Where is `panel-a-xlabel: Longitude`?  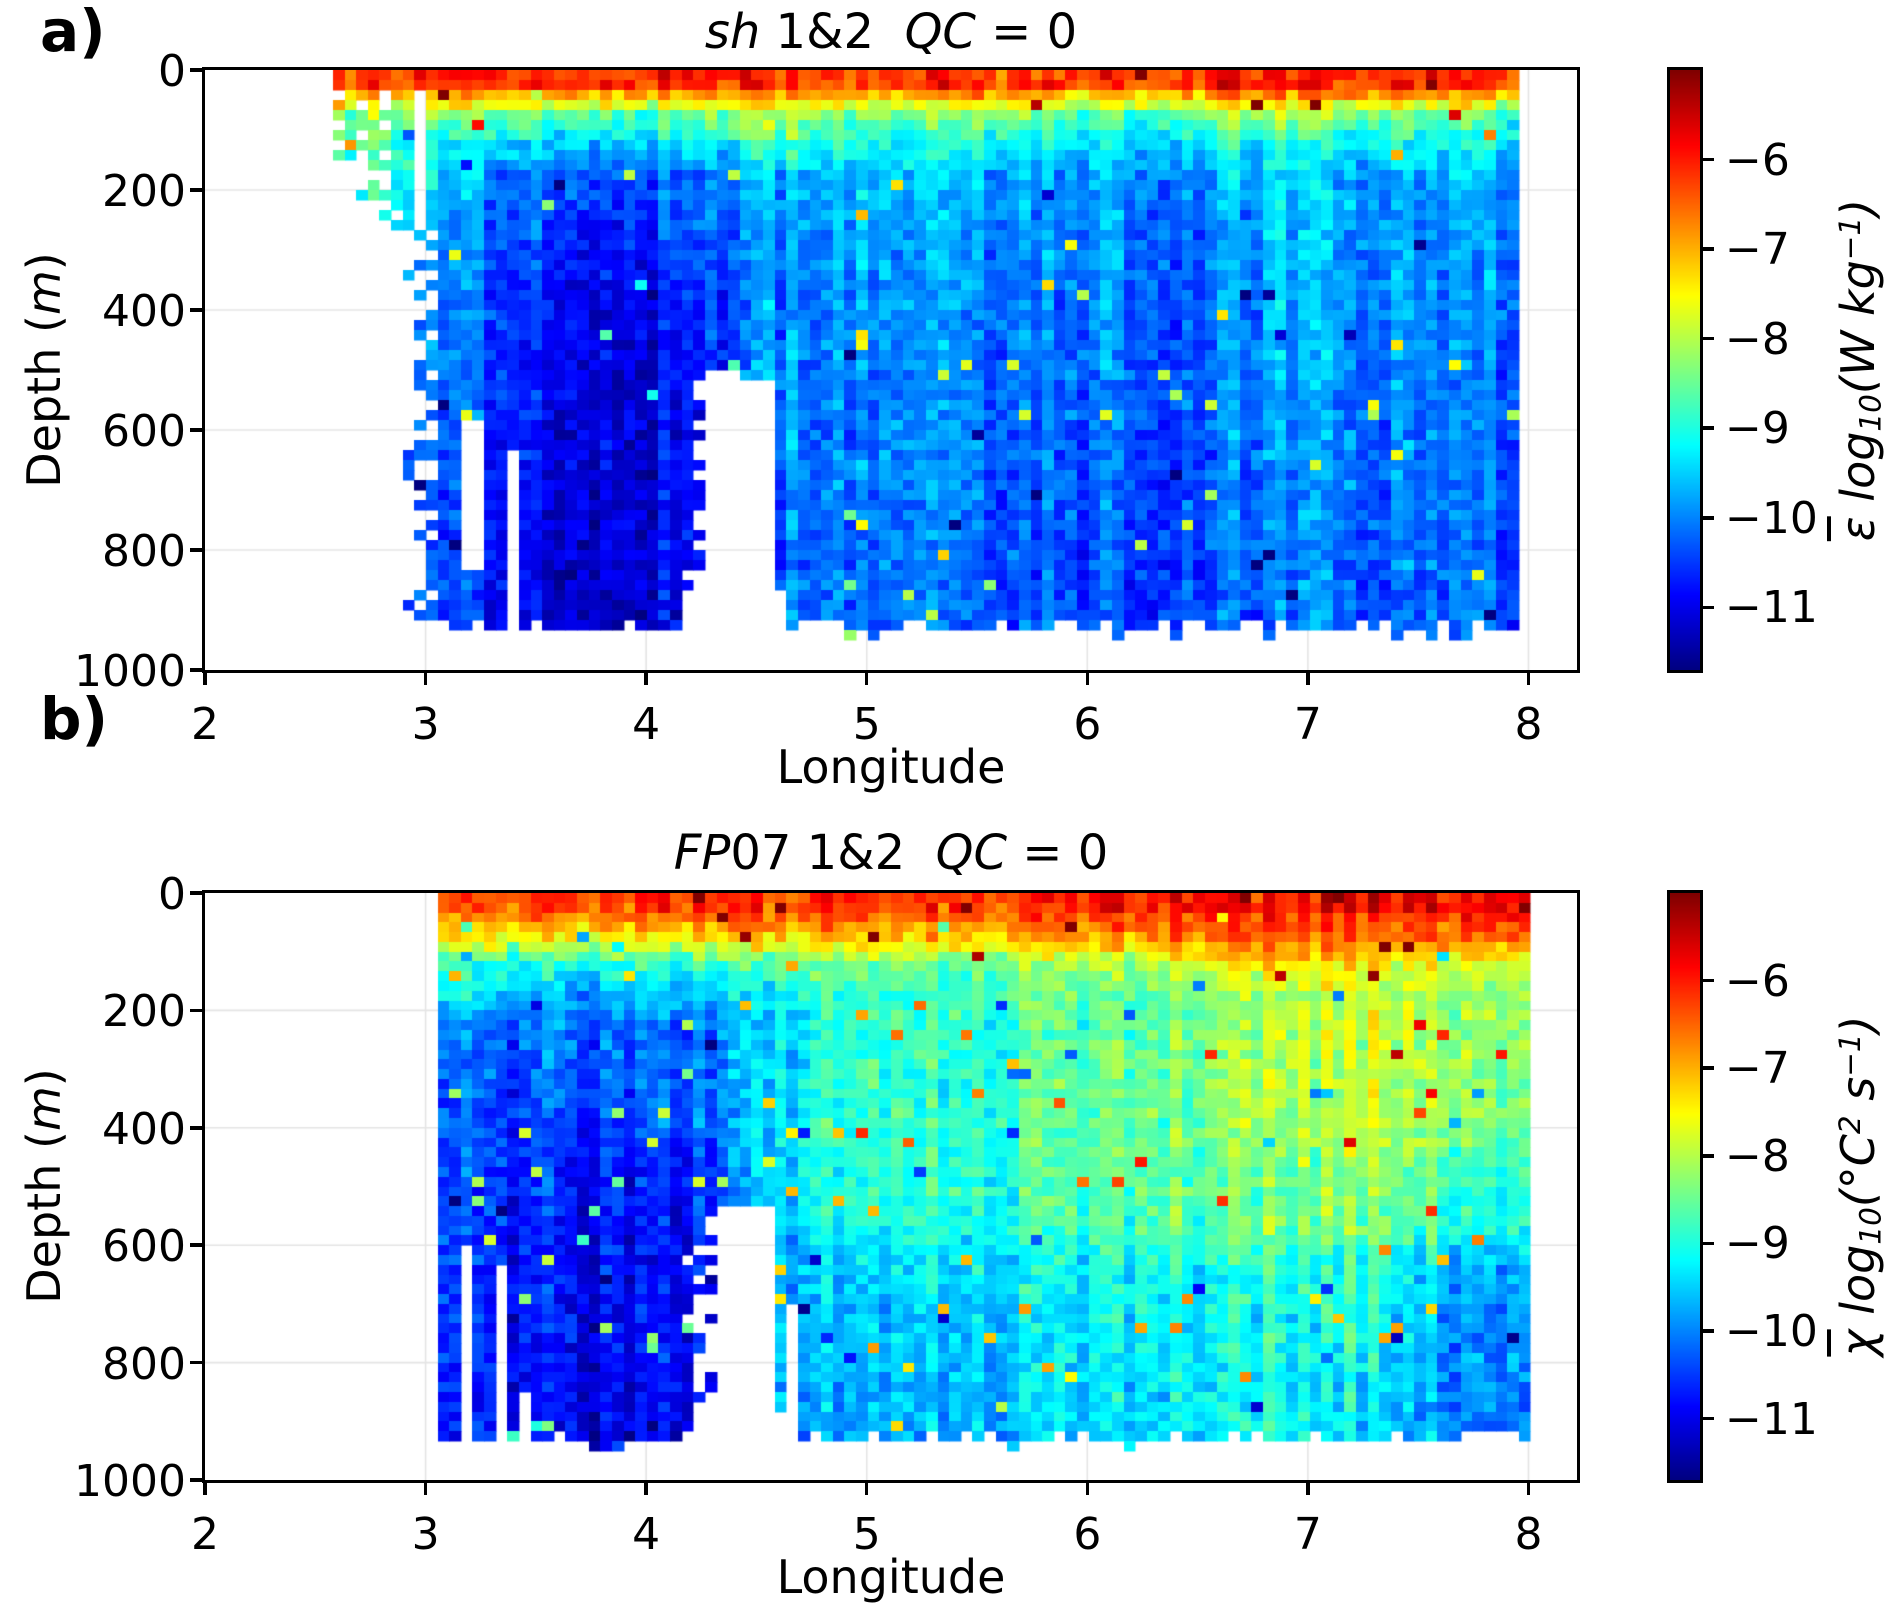 panel-a-xlabel: Longitude is located at coordinates (891, 767).